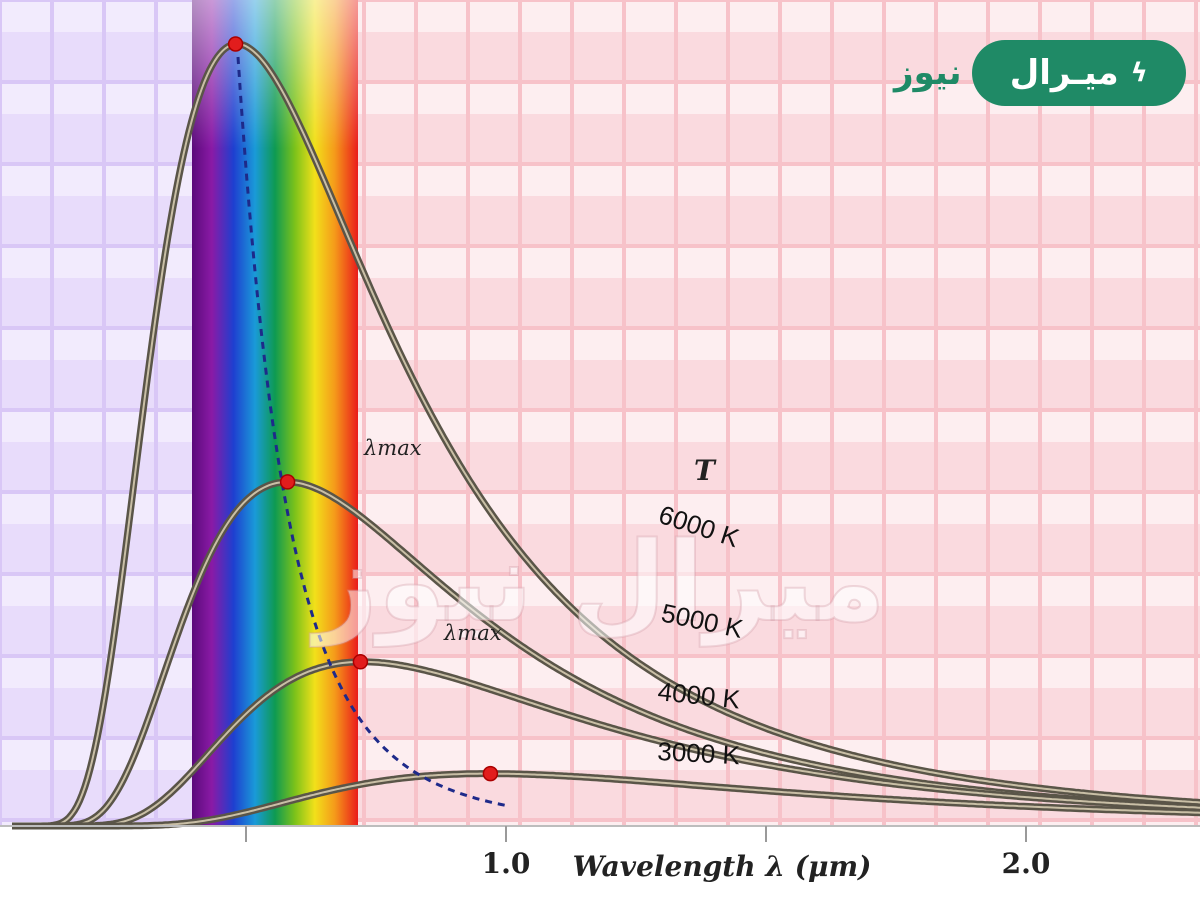 The image size is (1200, 899). Describe the element at coordinates (928, 73) in the screenshot. I see `brand-word-news: نيوز` at that location.